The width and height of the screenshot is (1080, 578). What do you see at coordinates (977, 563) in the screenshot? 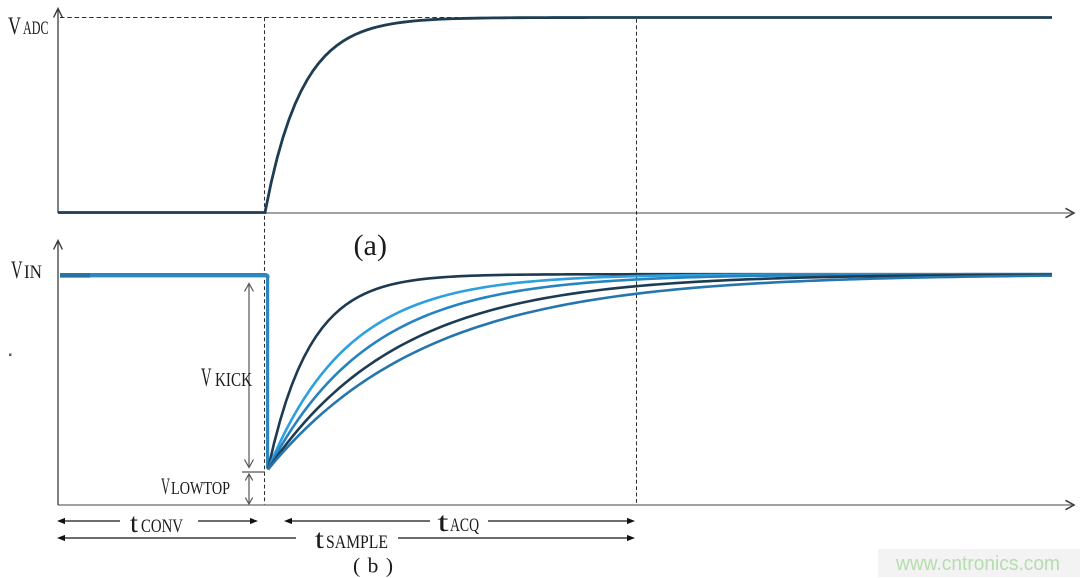
I see `svg-text: www.cntronics.com` at bounding box center [977, 563].